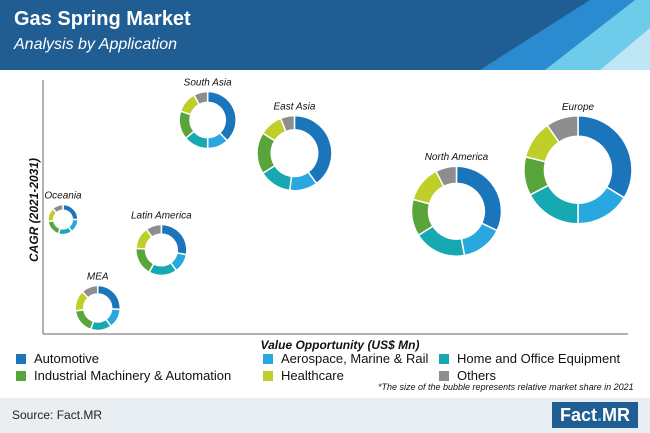 Image resolution: width=650 pixels, height=433 pixels. What do you see at coordinates (67, 358) in the screenshot?
I see `legend-label: Automotive` at bounding box center [67, 358].